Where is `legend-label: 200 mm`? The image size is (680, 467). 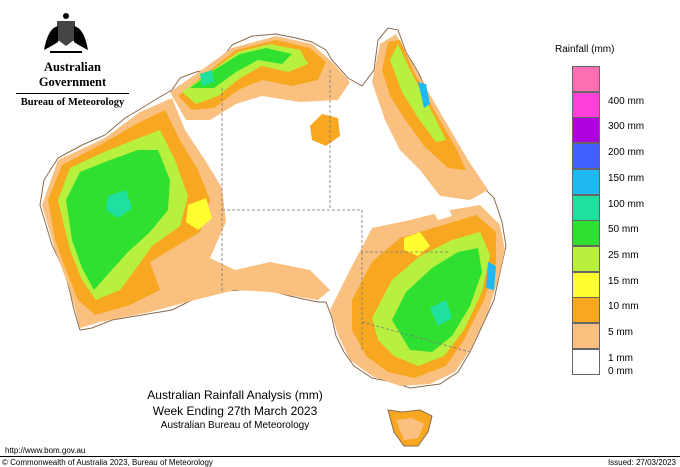 legend-label: 200 mm is located at coordinates (626, 153).